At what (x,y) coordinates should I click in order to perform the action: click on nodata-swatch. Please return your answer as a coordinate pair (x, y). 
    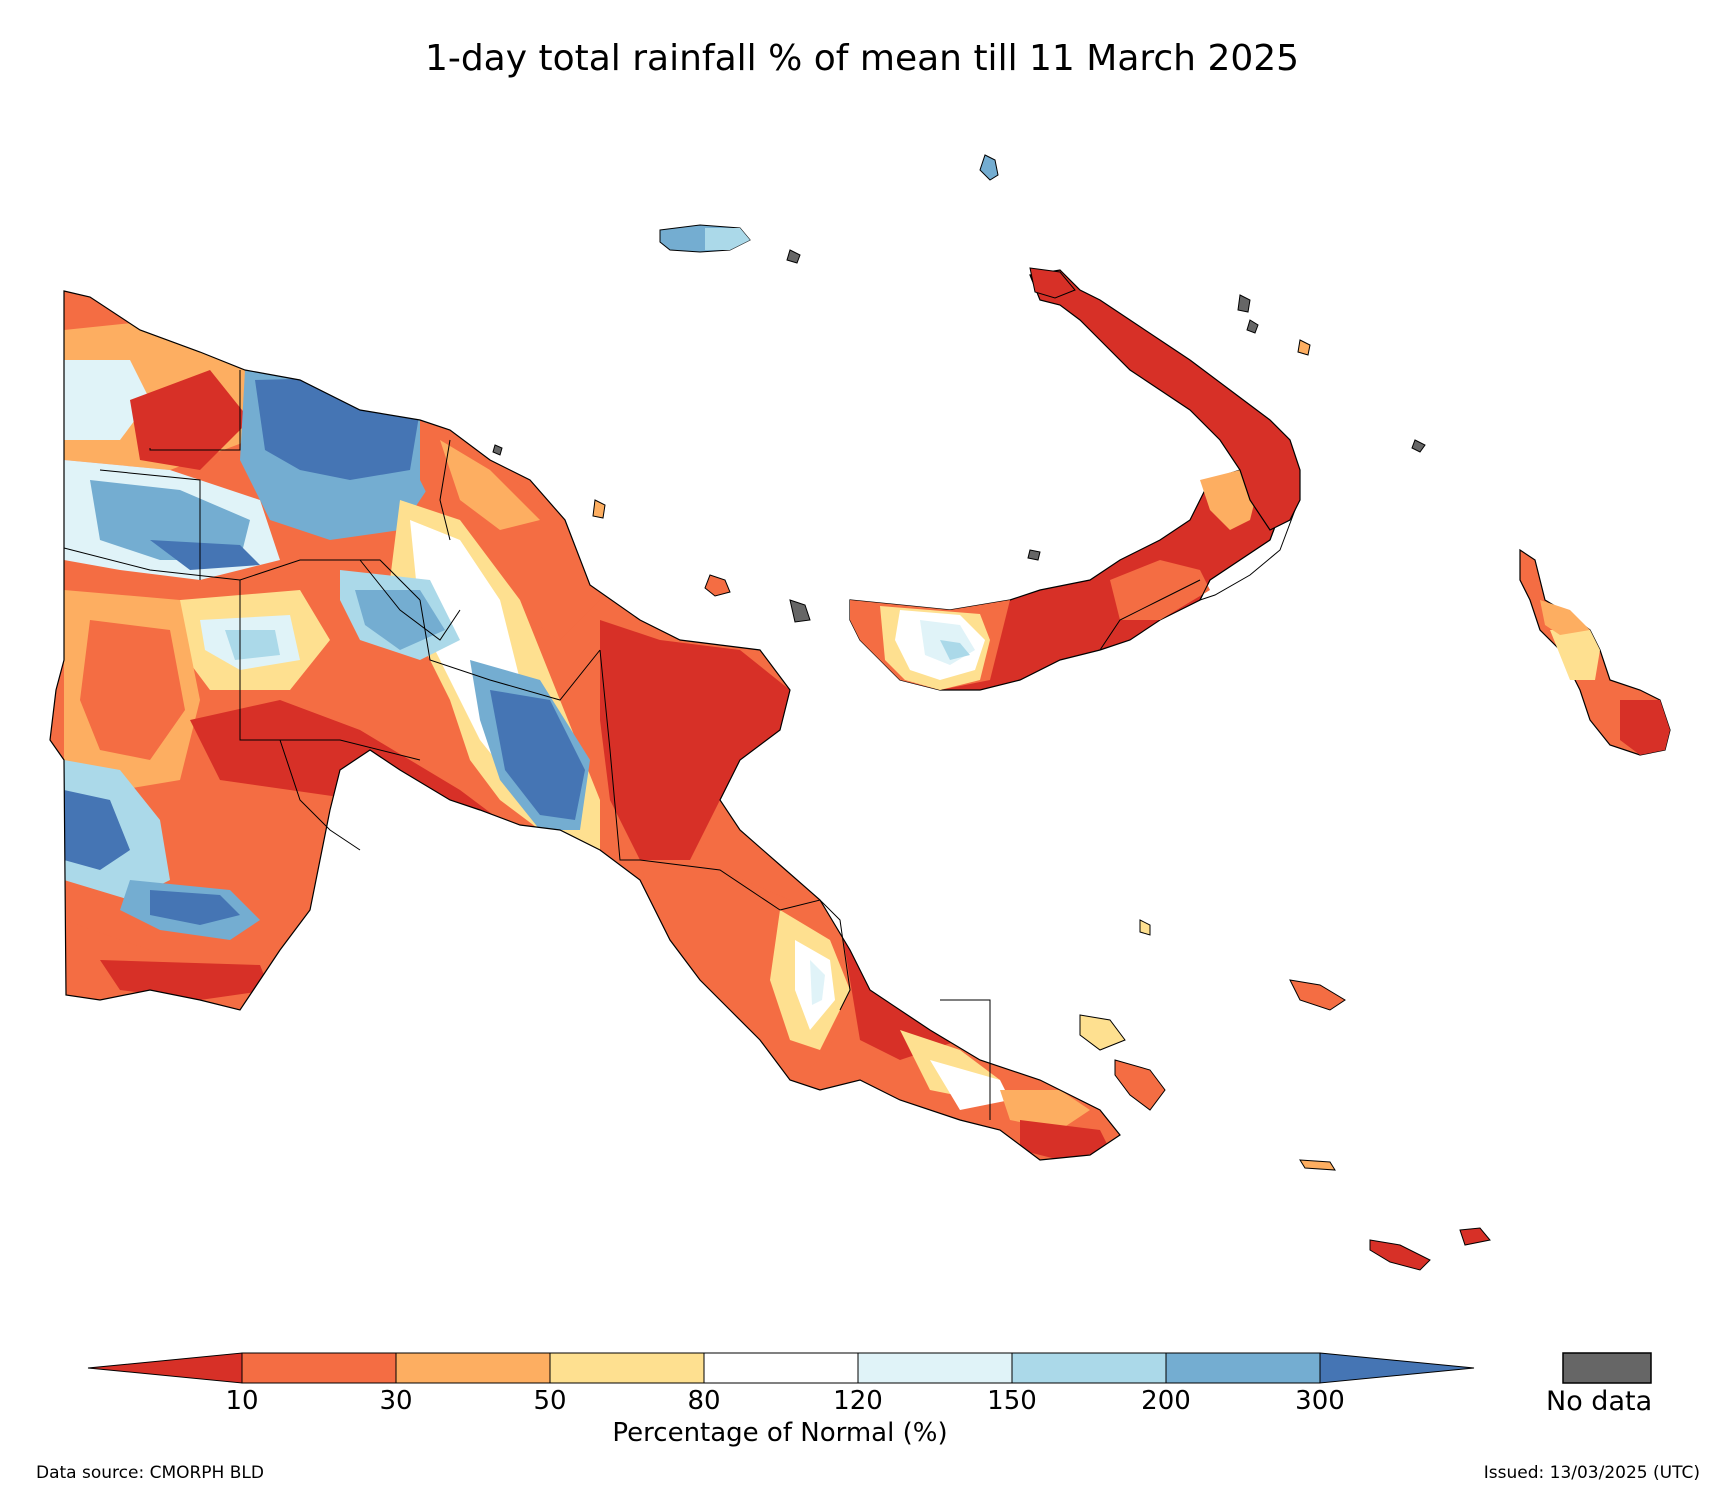
    Looking at the image, I should click on (1607, 1368).